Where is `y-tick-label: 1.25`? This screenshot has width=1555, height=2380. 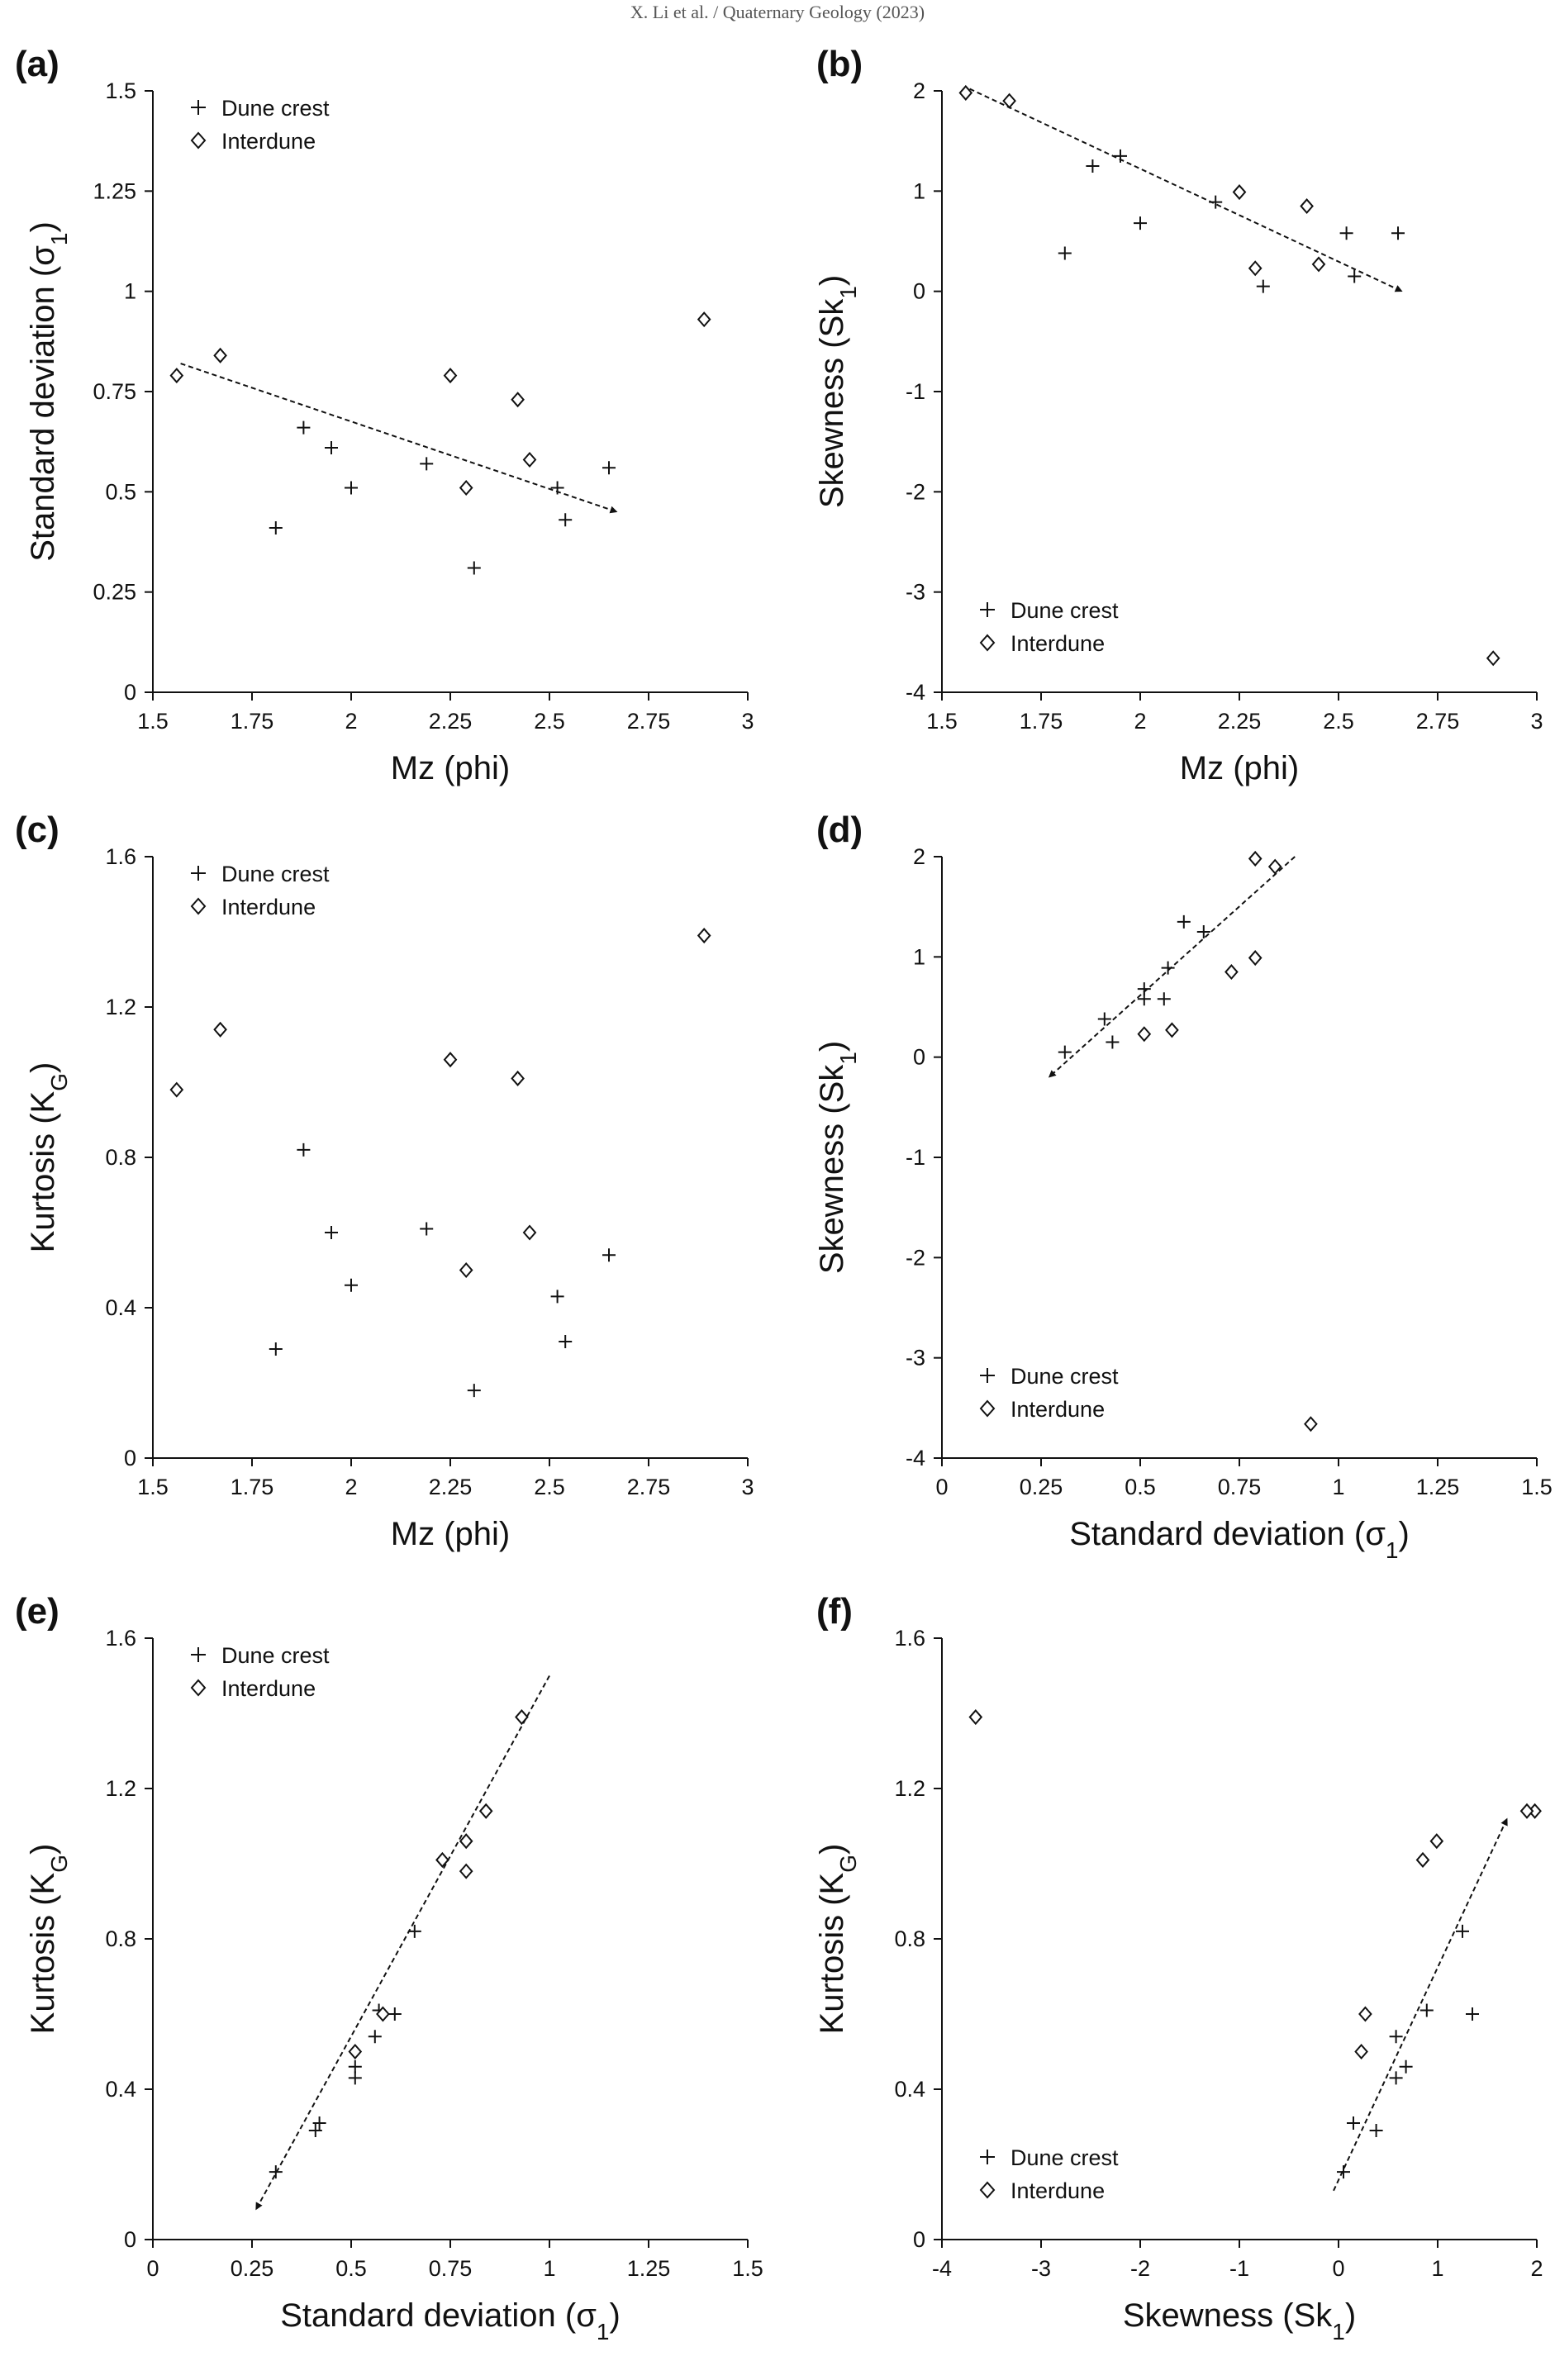 y-tick-label: 1.25 is located at coordinates (114, 190).